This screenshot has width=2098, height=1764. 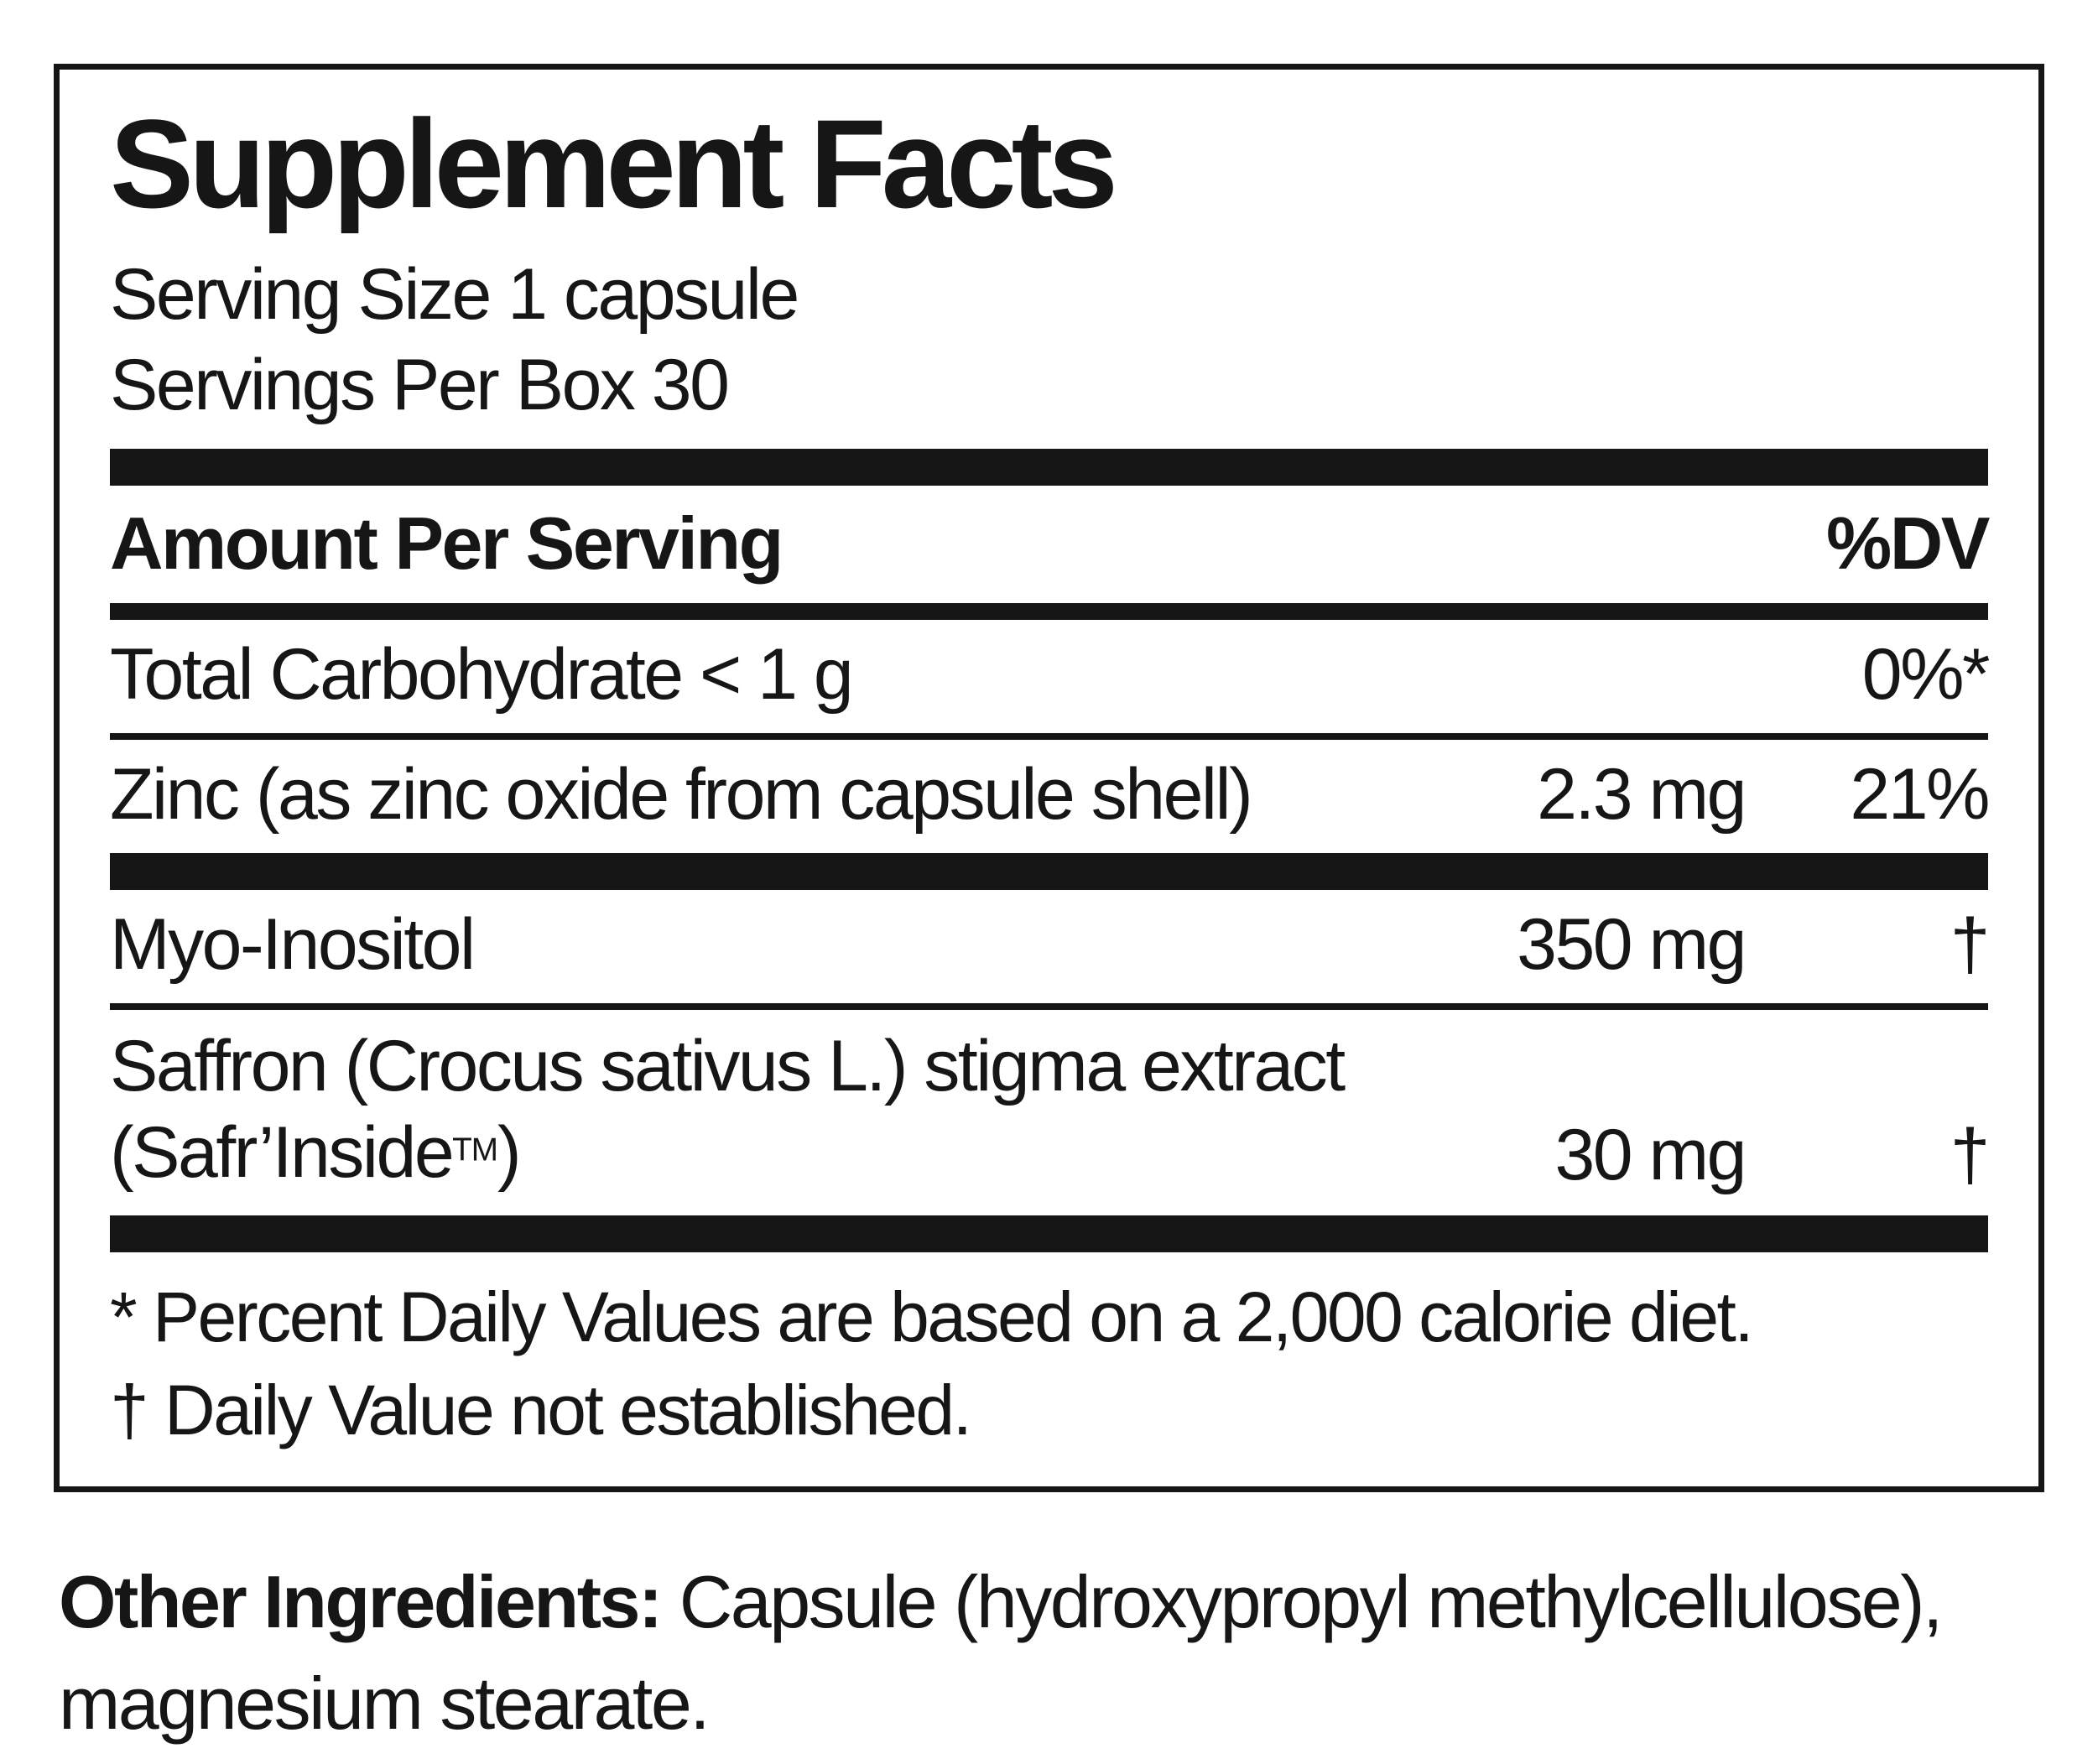 I want to click on nutrient-dv: 0%*, so click(x=1926, y=674).